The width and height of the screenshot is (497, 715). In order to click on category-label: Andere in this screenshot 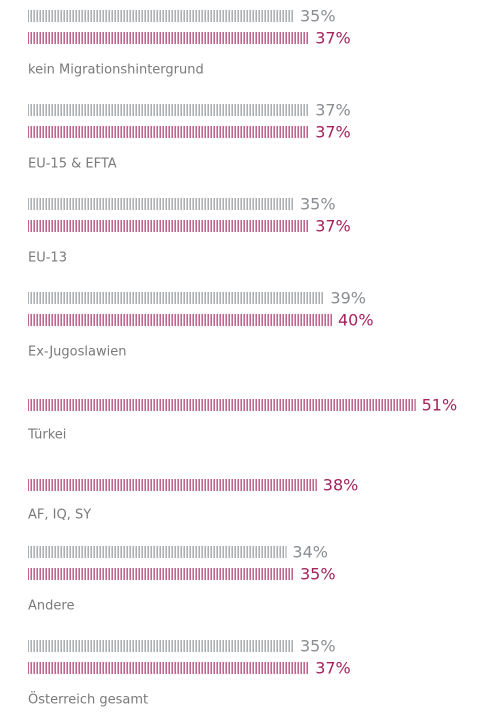, I will do `click(51, 606)`.